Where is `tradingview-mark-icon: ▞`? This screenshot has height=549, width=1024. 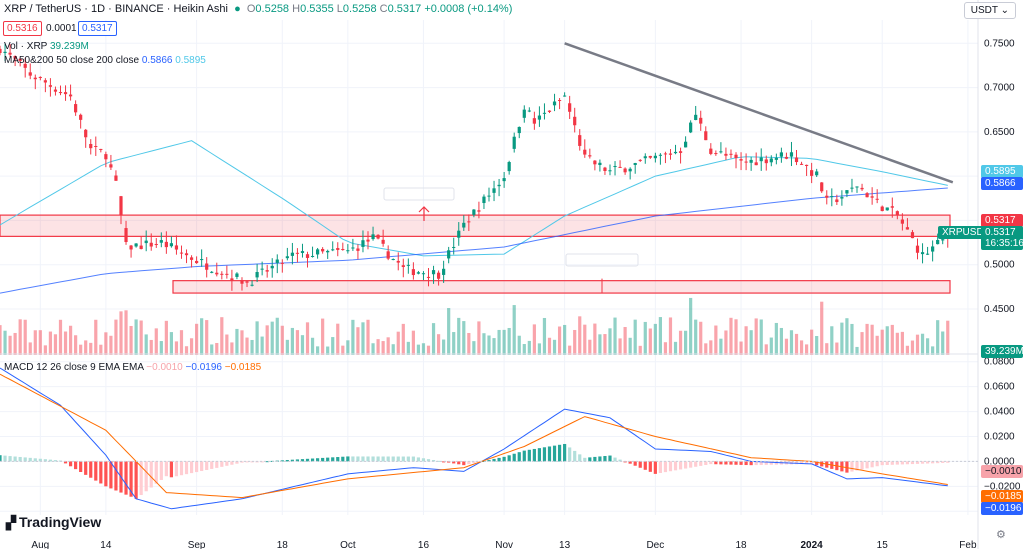
tradingview-mark-icon: ▞ is located at coordinates (11, 522).